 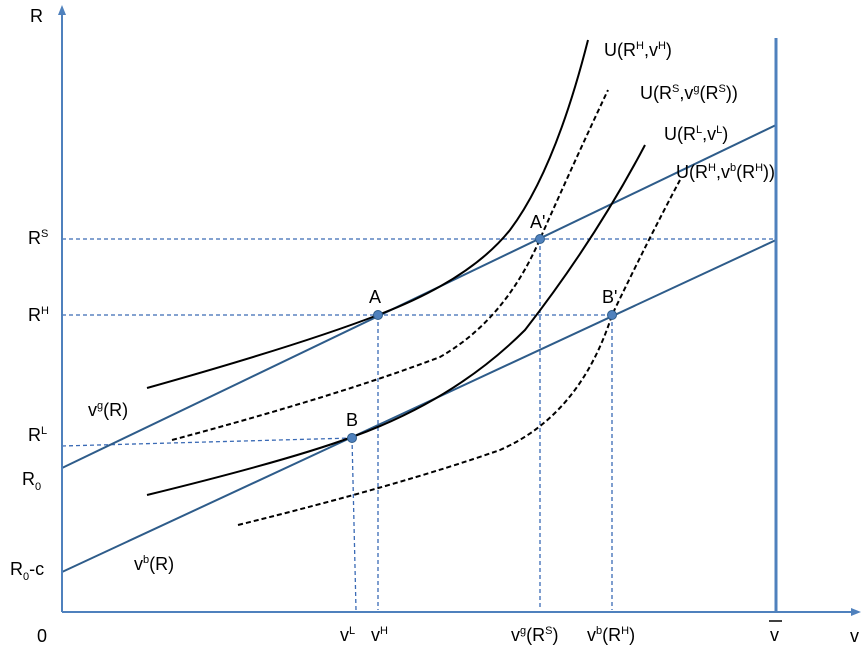 What do you see at coordinates (38, 315) in the screenshot?
I see `tick-rh: RH` at bounding box center [38, 315].